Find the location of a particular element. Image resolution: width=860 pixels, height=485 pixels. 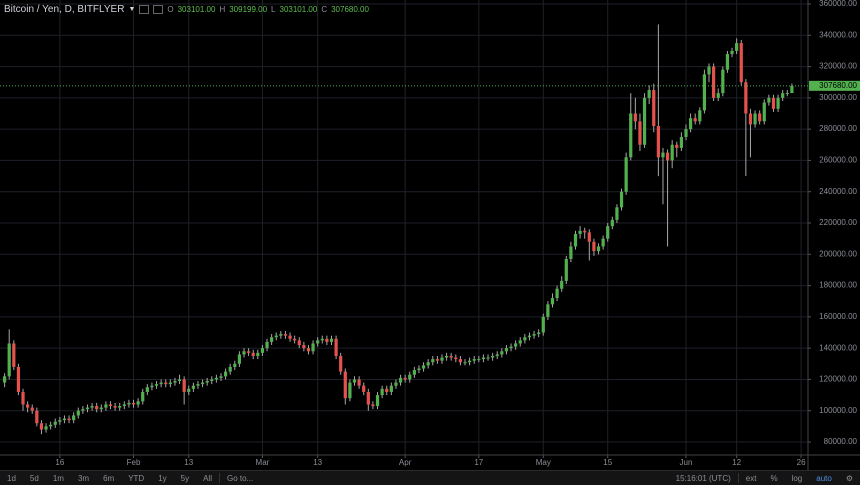

symbol: Bitcoin / Yen, D, BITFLYER is located at coordinates (64, 9).